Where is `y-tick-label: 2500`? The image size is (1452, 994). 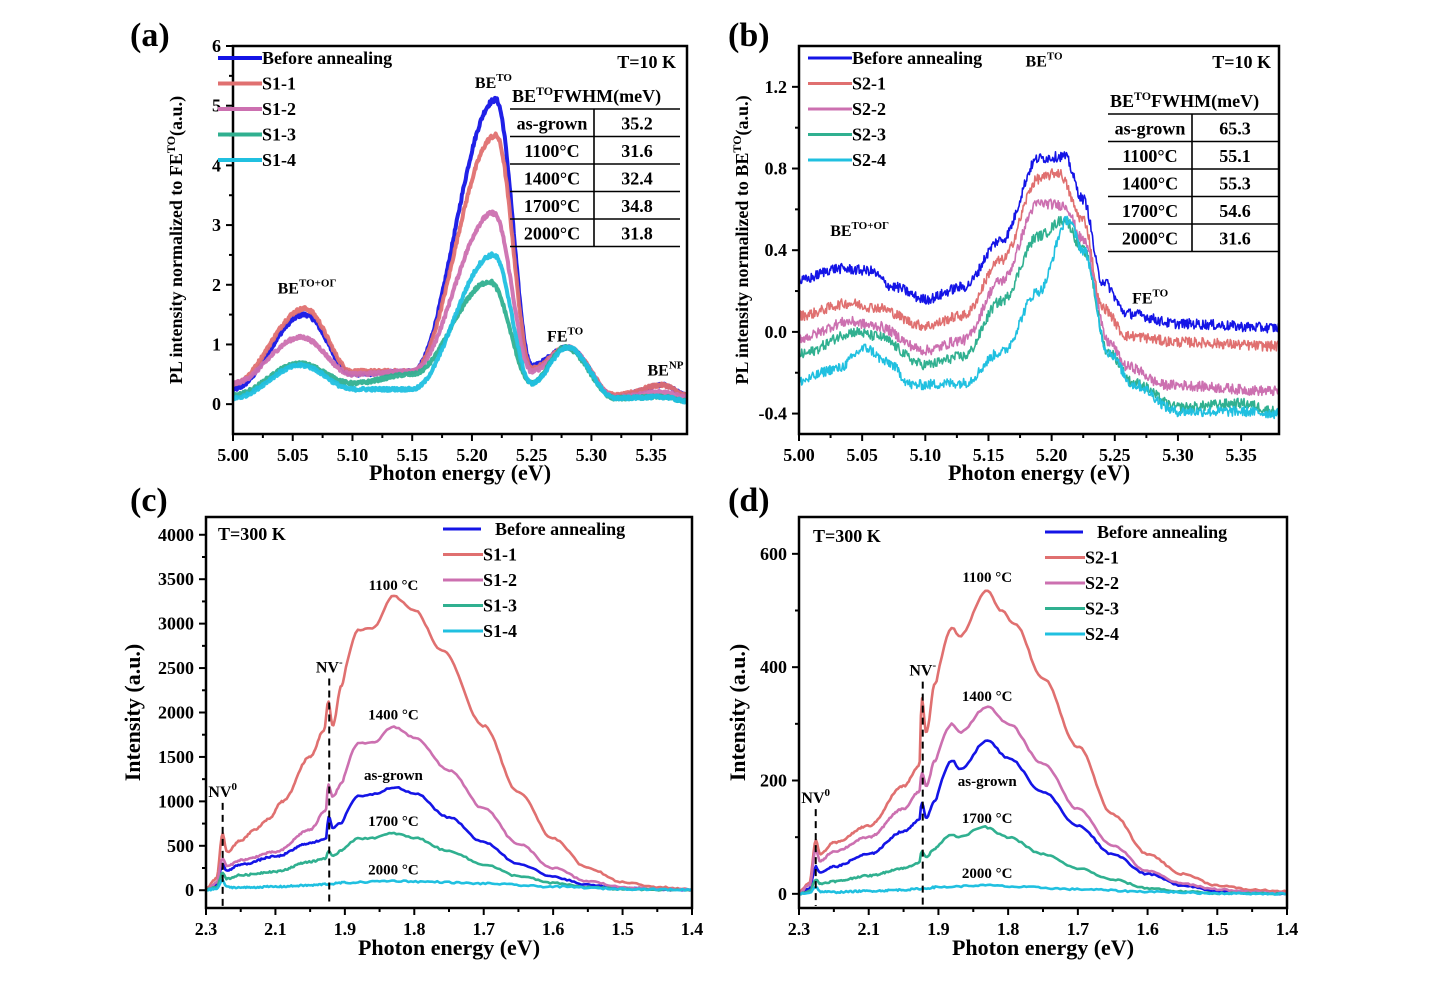
y-tick-label: 2500 is located at coordinates (176, 668).